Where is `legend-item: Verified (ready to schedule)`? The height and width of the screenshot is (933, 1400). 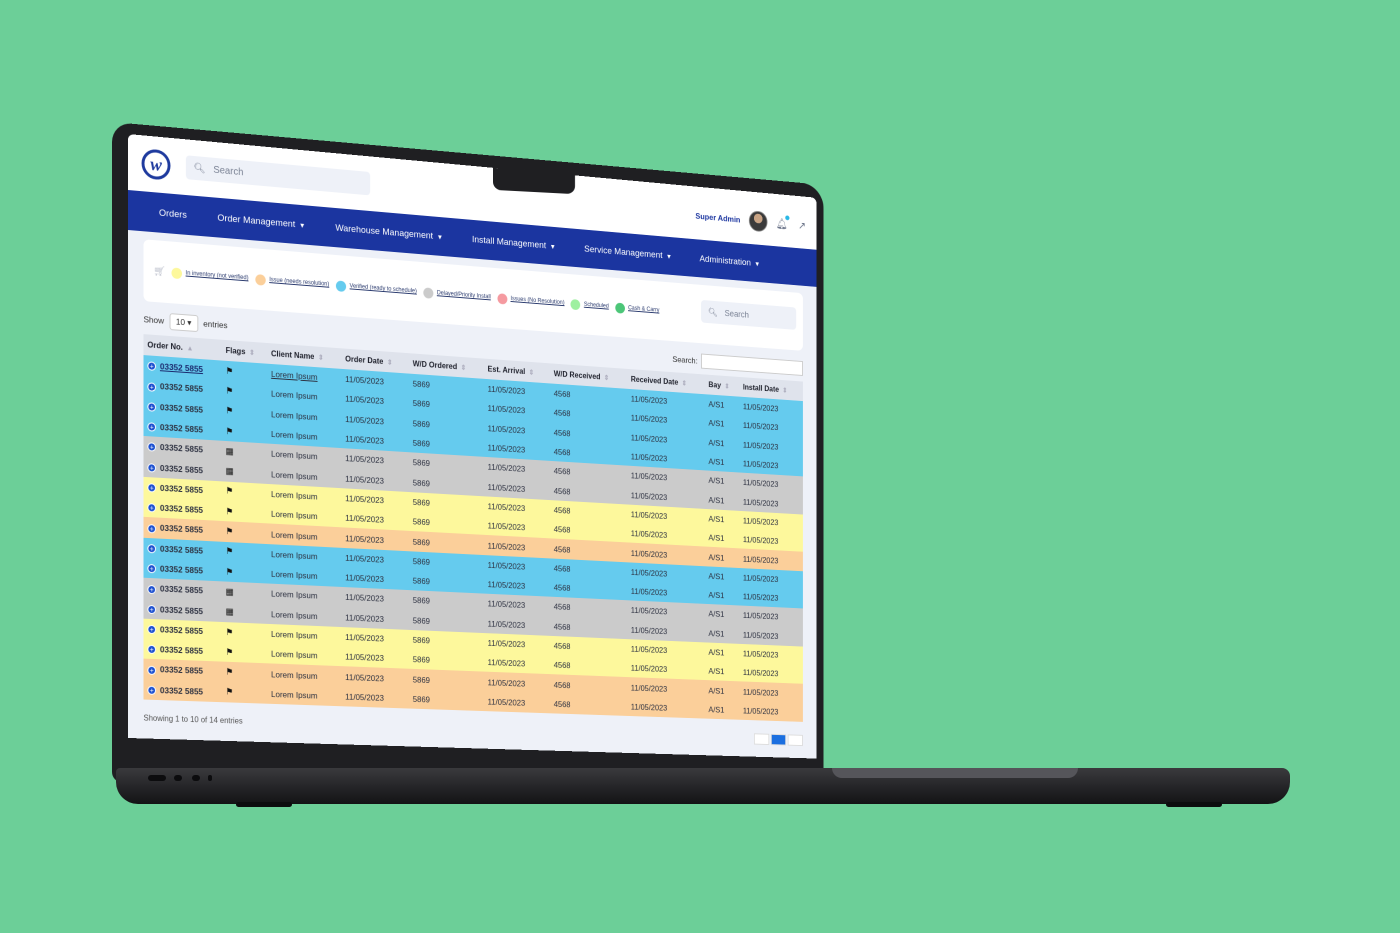 legend-item: Verified (ready to schedule) is located at coordinates (376, 288).